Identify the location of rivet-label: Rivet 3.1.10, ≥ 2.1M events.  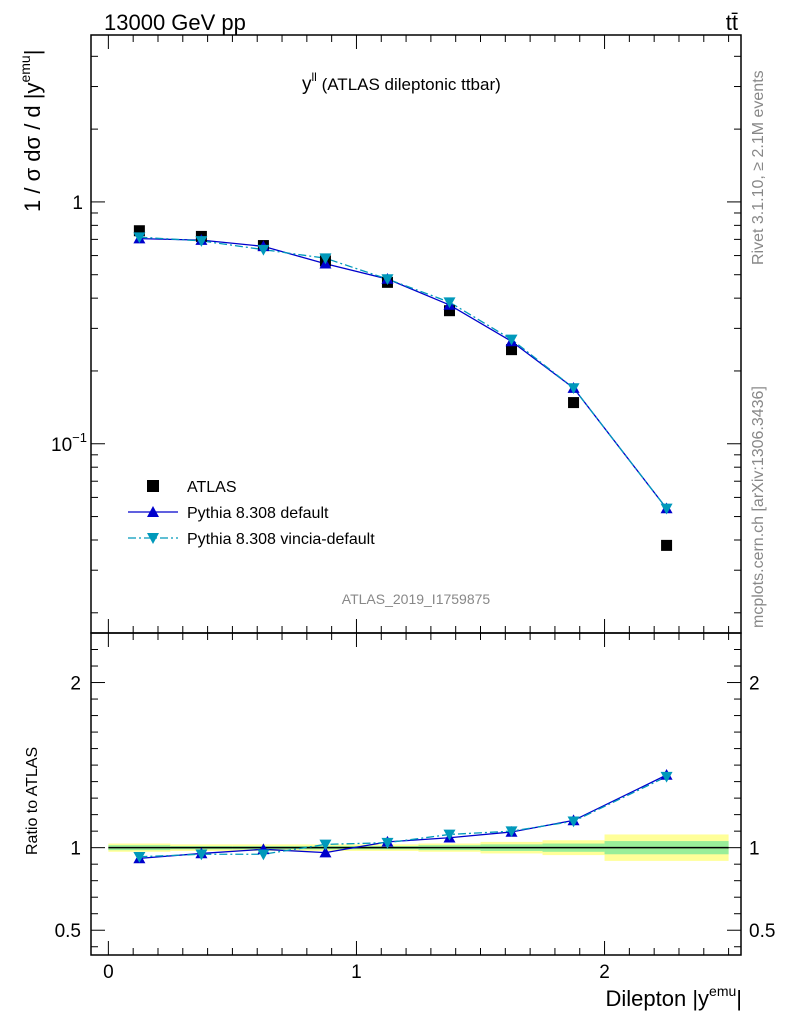
(758, 167).